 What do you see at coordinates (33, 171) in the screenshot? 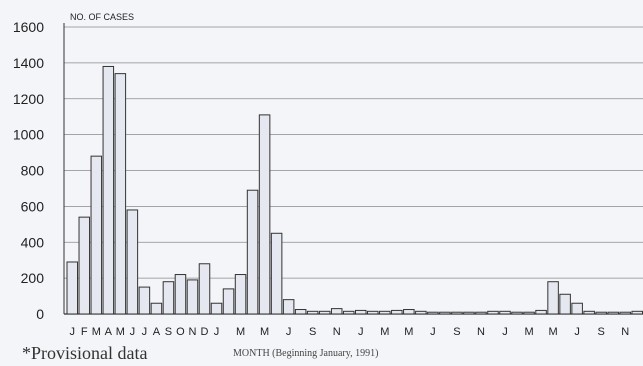
I see `y-tick-label: 800` at bounding box center [33, 171].